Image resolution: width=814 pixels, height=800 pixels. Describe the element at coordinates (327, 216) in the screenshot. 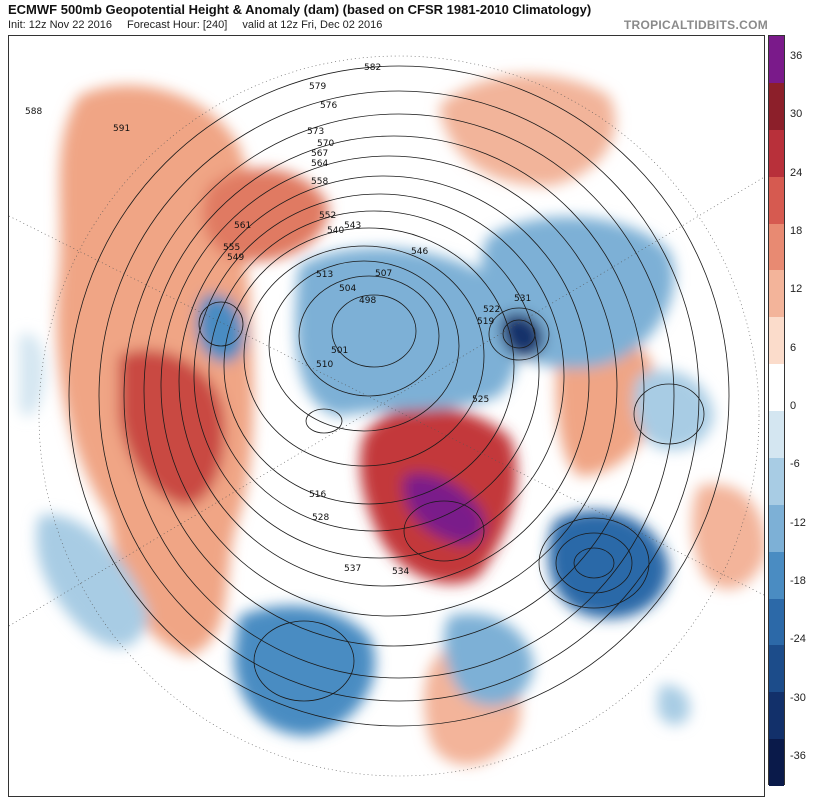

I see `contour-label: 552` at that location.